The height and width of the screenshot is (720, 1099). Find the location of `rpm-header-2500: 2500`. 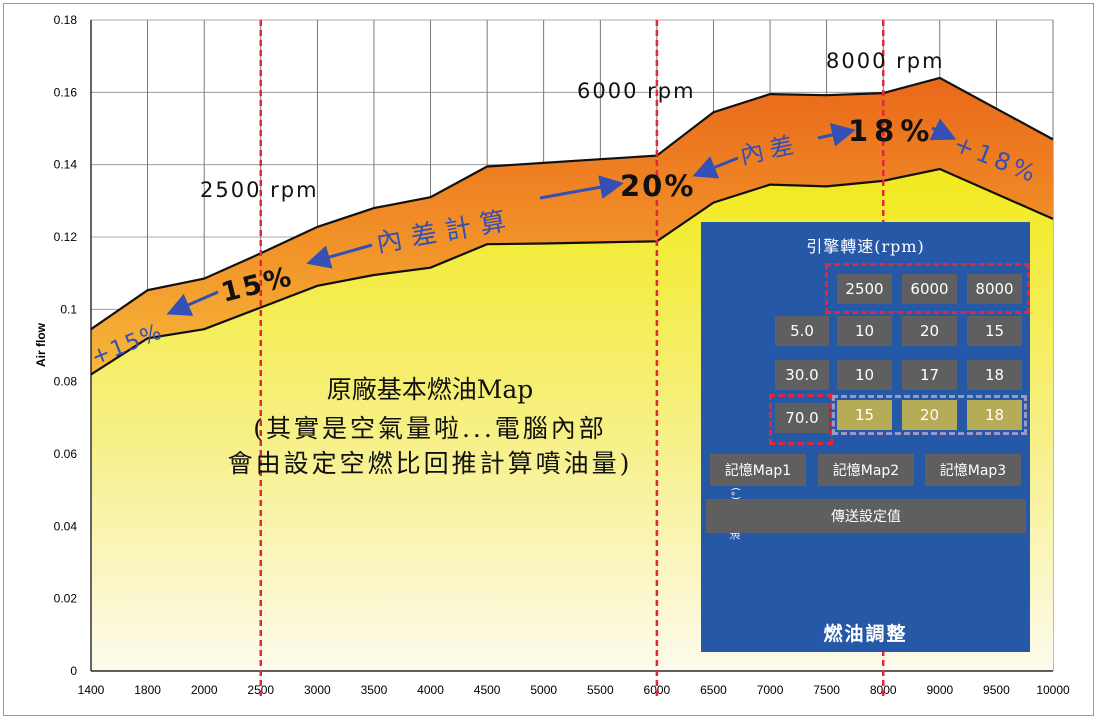

rpm-header-2500: 2500 is located at coordinates (864, 289).